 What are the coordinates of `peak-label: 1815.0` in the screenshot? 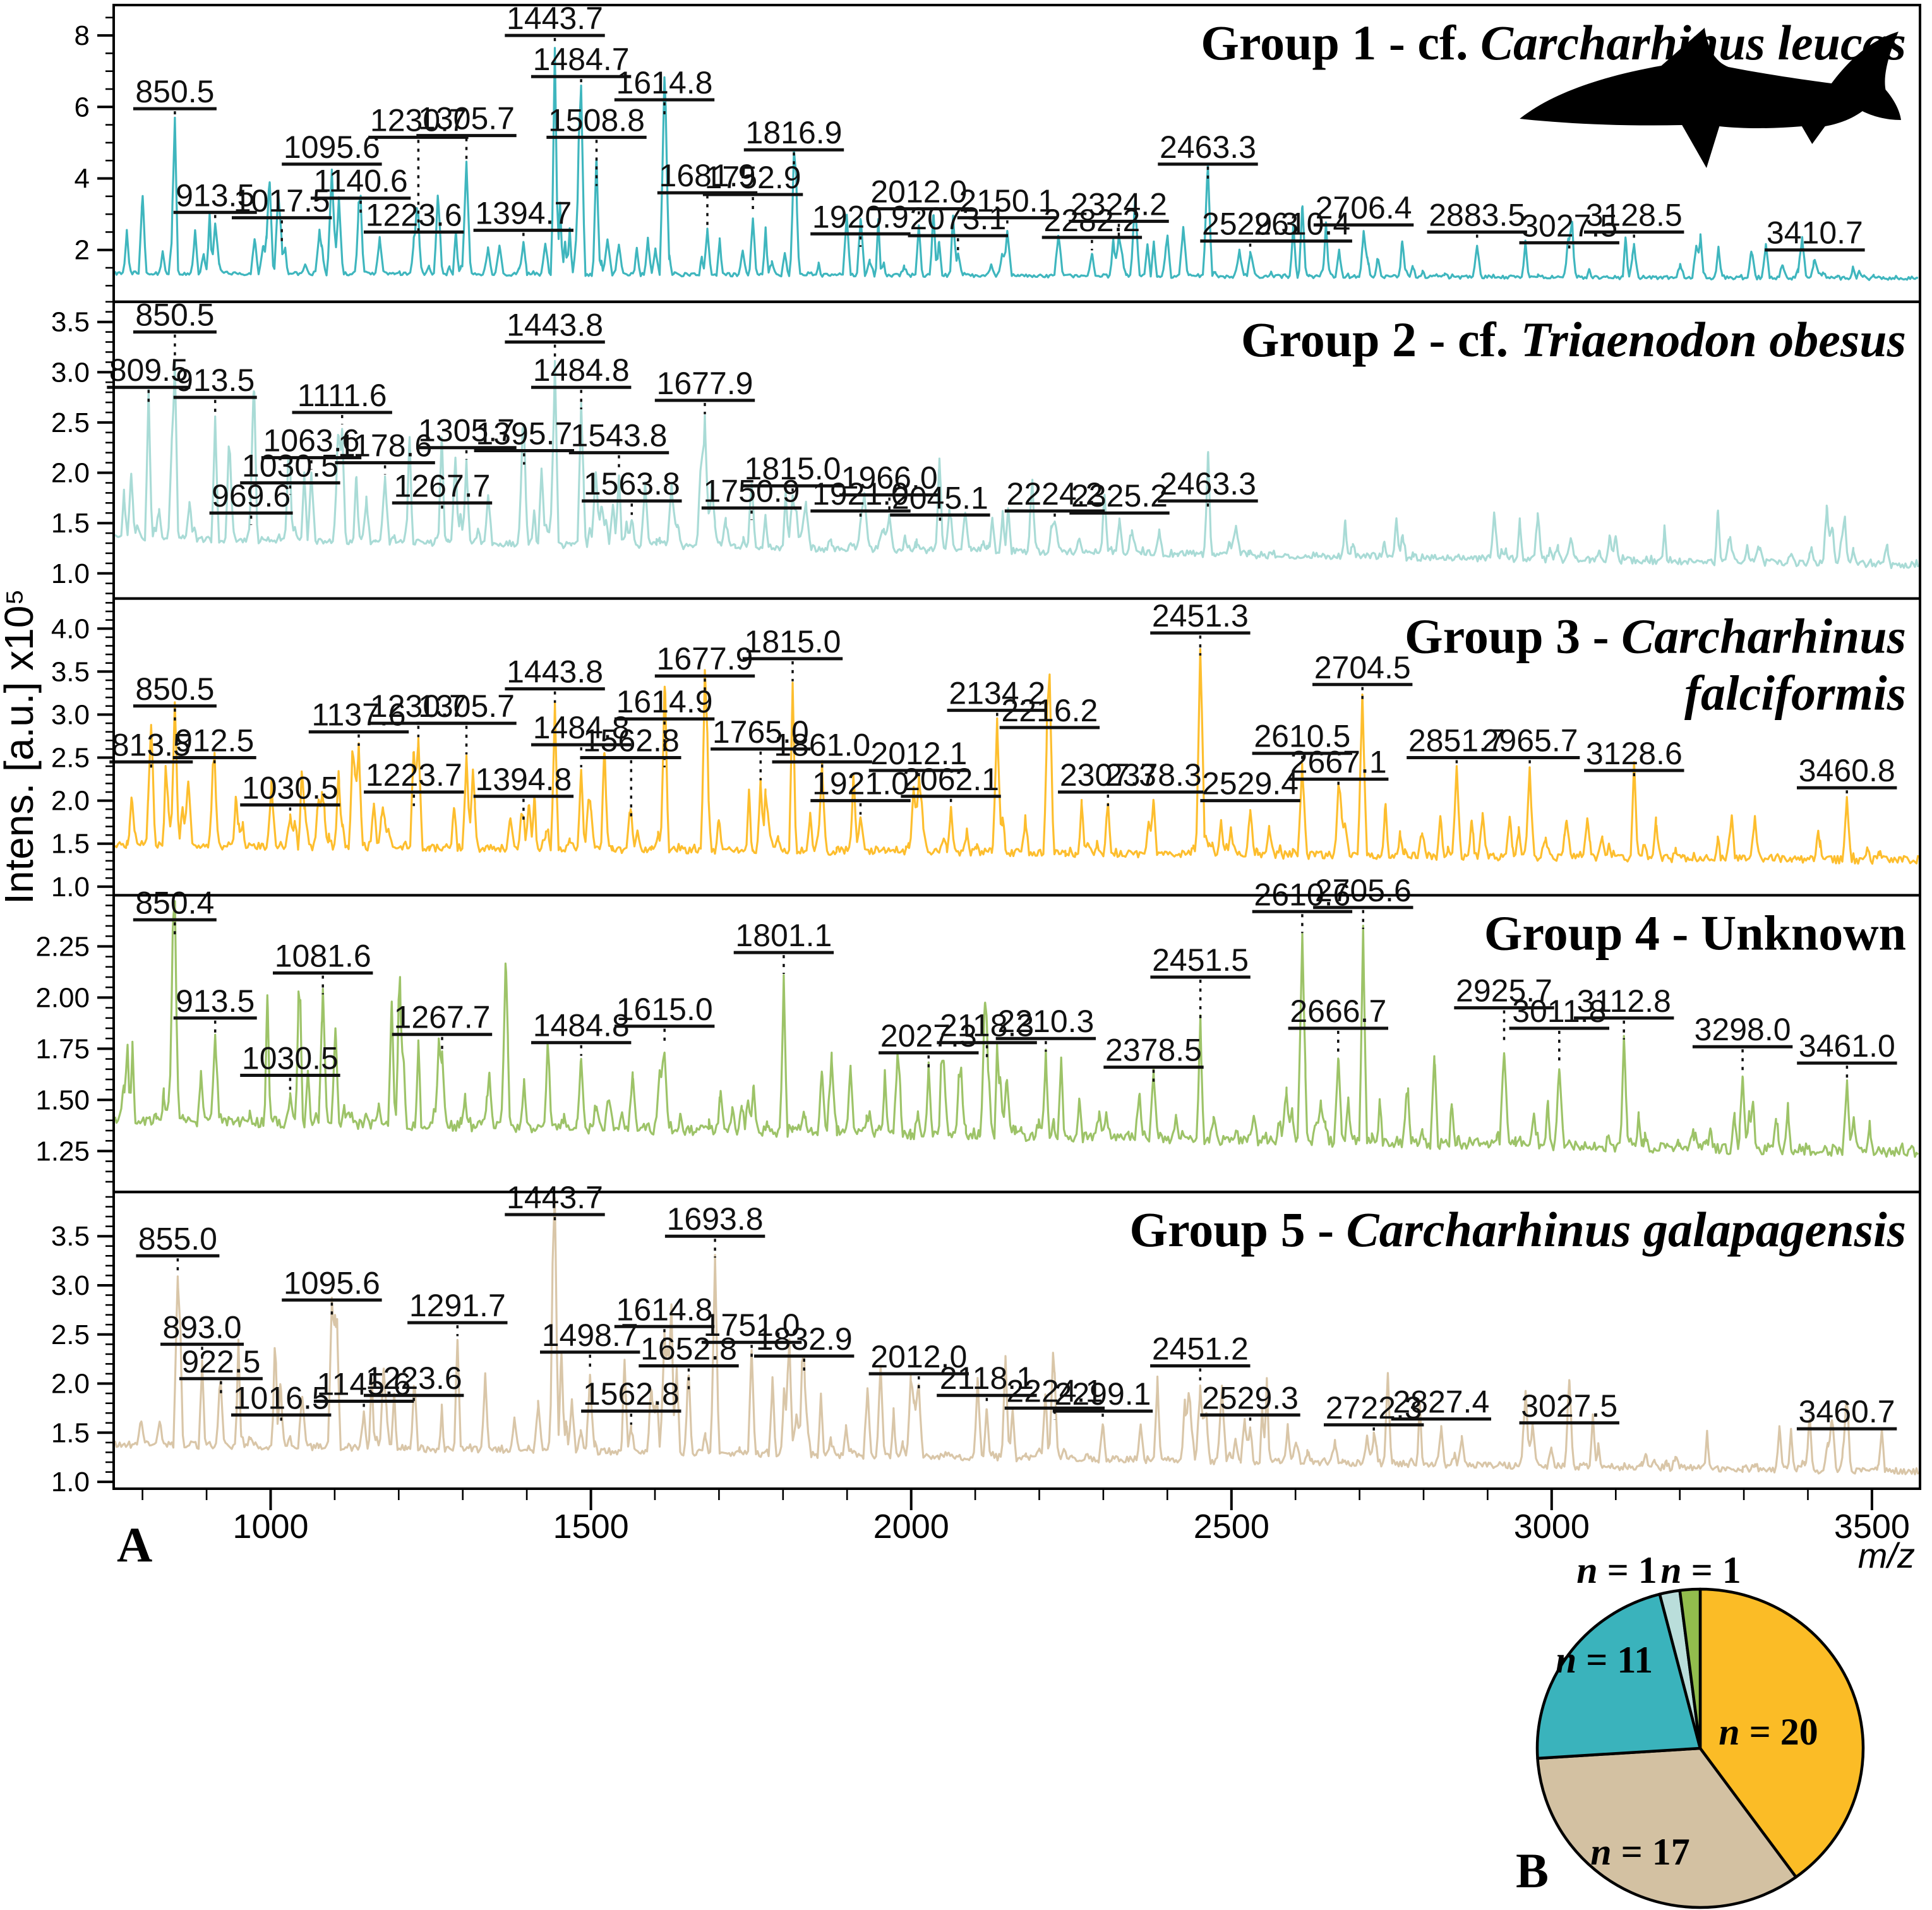 It's located at (793, 641).